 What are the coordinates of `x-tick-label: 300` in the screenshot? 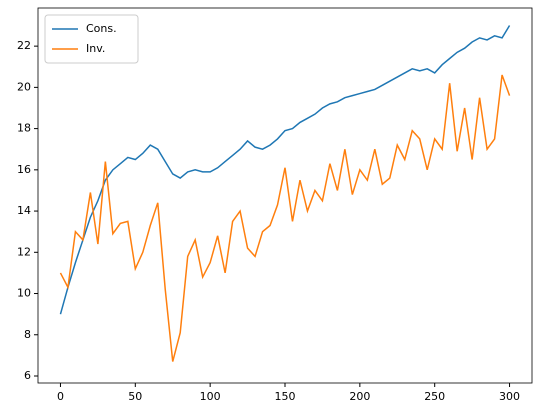 It's located at (509, 396).